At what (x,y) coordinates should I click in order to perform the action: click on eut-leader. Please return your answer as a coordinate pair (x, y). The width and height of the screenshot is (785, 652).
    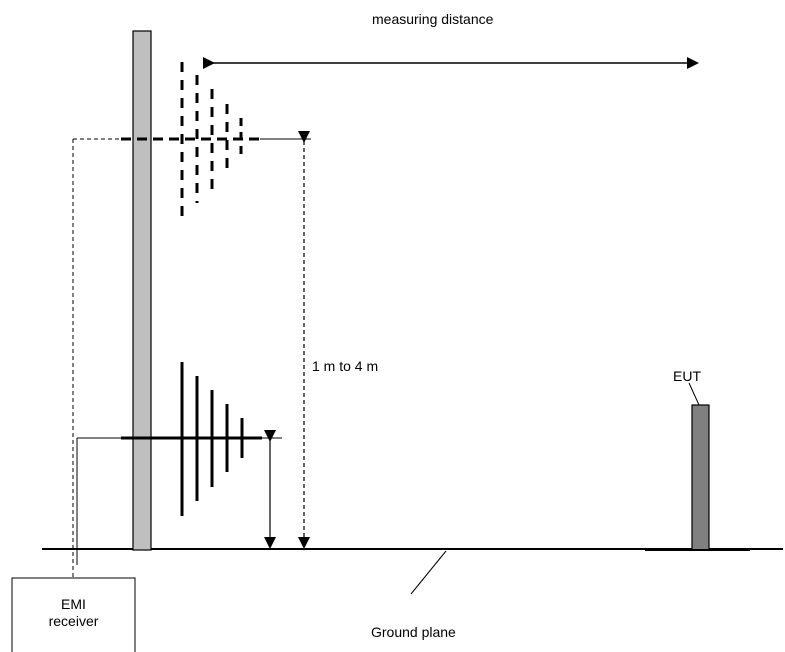
    Looking at the image, I should click on (694, 394).